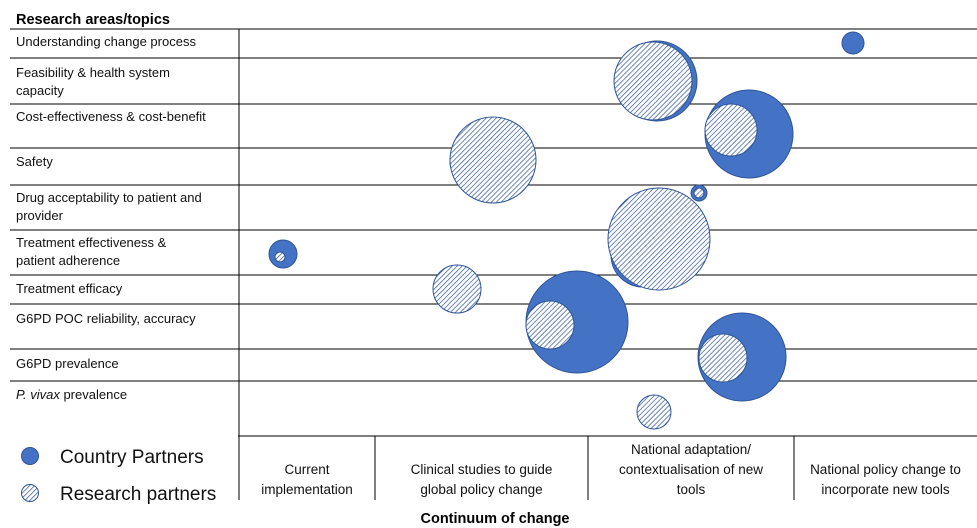 This screenshot has width=977, height=528. Describe the element at coordinates (138, 494) in the screenshot. I see `legend-research-label: Research partners` at that location.